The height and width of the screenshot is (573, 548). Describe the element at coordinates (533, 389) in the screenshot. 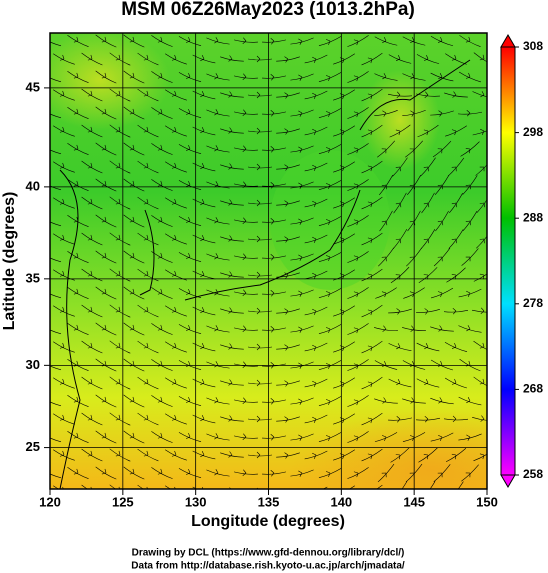

I see `colorbar-tick-label: 268` at that location.